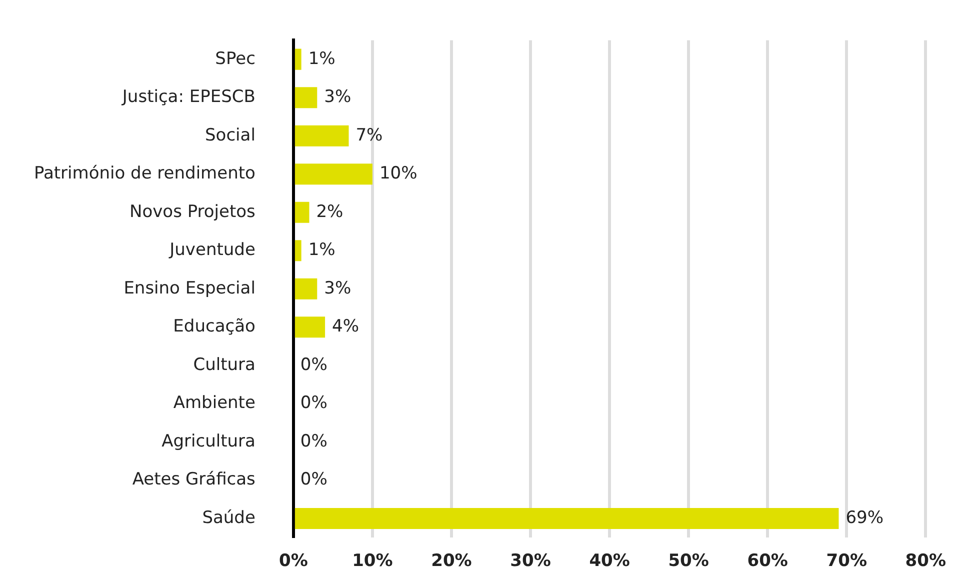 The height and width of the screenshot is (588, 960). I want to click on x-tick-label: 70%, so click(846, 561).